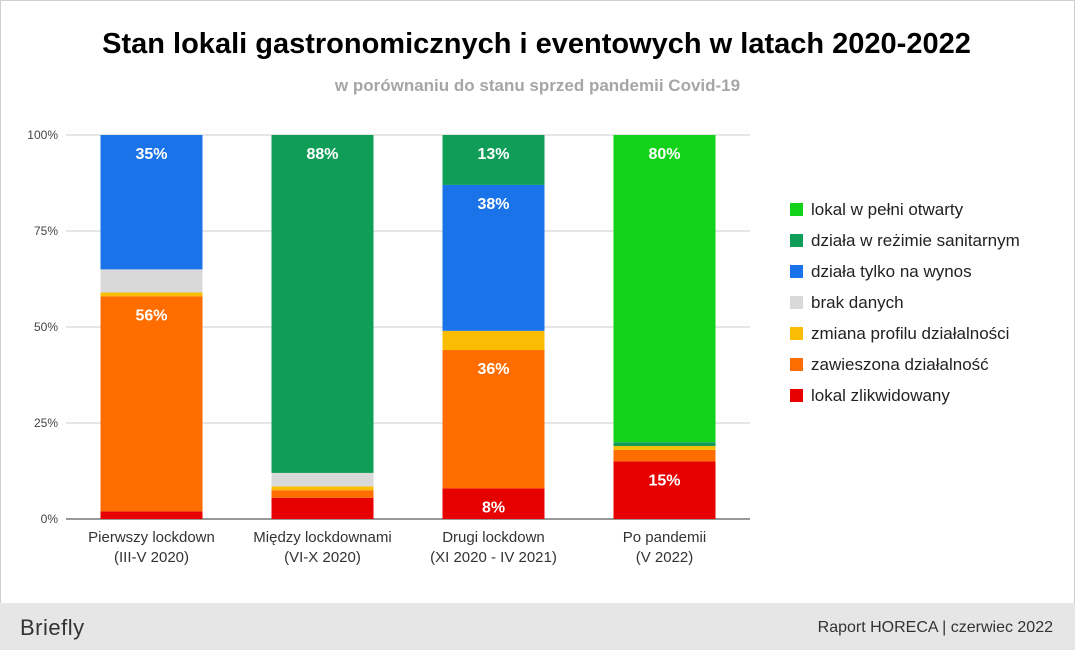 The height and width of the screenshot is (650, 1075). Describe the element at coordinates (322, 557) in the screenshot. I see `x-tick-label: (VI-X 2020)` at that location.